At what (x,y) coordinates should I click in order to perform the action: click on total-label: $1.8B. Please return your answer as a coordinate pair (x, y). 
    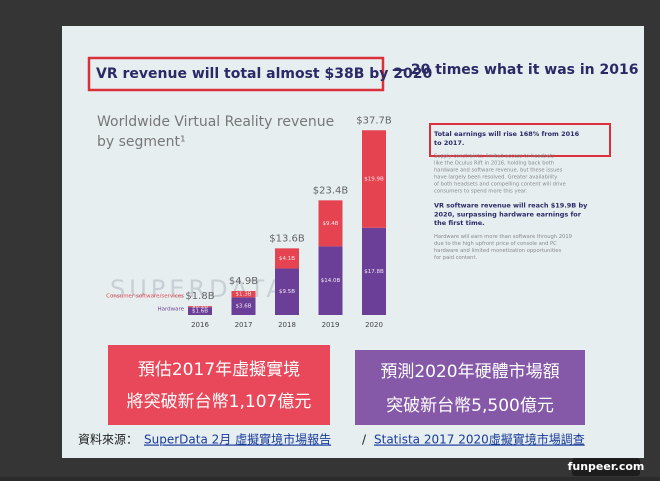
    Looking at the image, I should click on (199, 296).